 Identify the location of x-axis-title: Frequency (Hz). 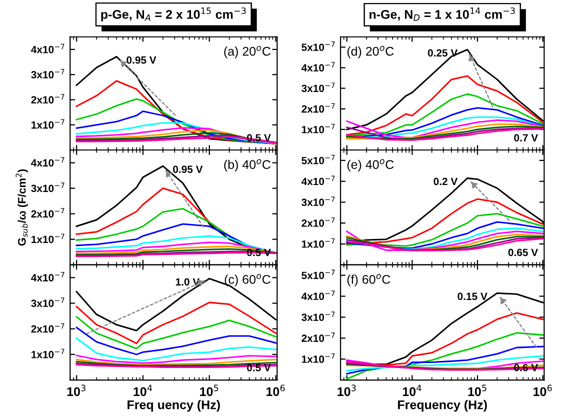
(442, 406).